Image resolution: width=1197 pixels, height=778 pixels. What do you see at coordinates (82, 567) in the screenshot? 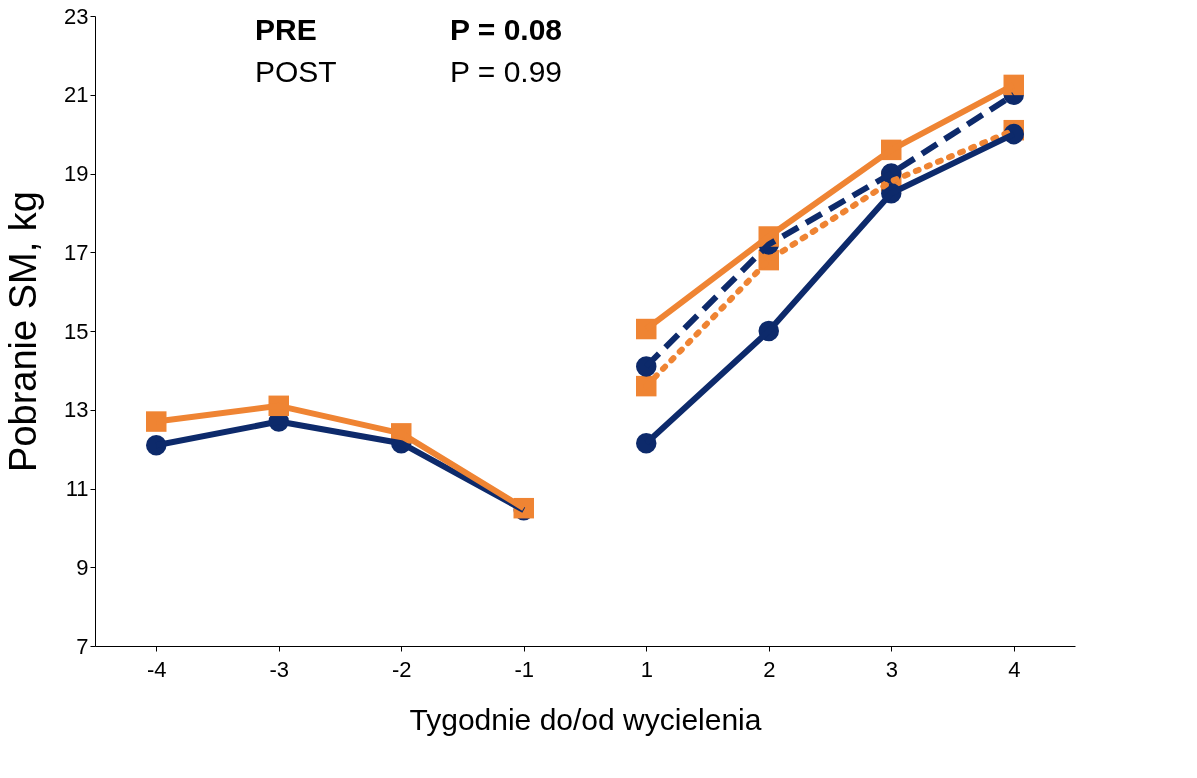
I see `y-tick-label: 9` at bounding box center [82, 567].